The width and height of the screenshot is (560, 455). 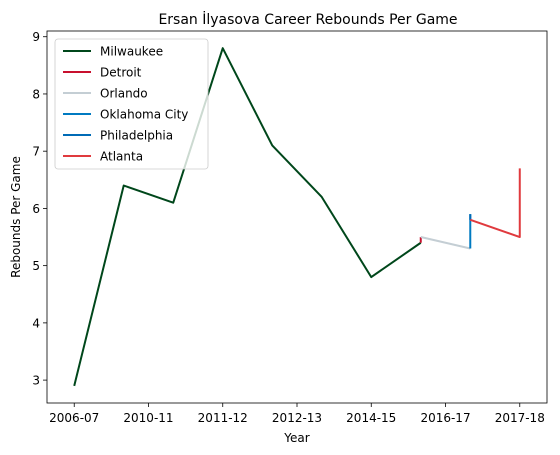 I want to click on x-tick-label: 2017-18, so click(x=520, y=418).